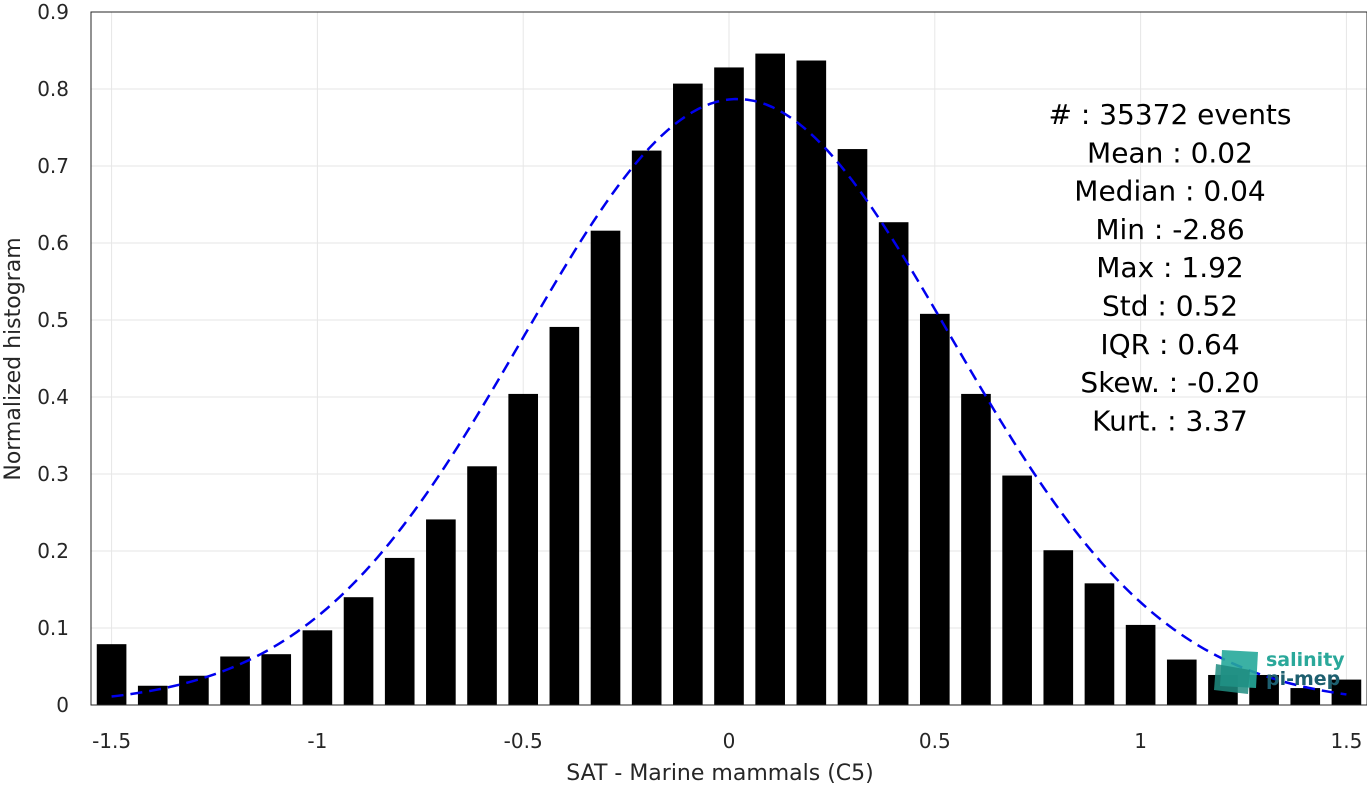 This screenshot has width=1367, height=785. I want to click on stat-value: : -2.86, so click(1199, 229).